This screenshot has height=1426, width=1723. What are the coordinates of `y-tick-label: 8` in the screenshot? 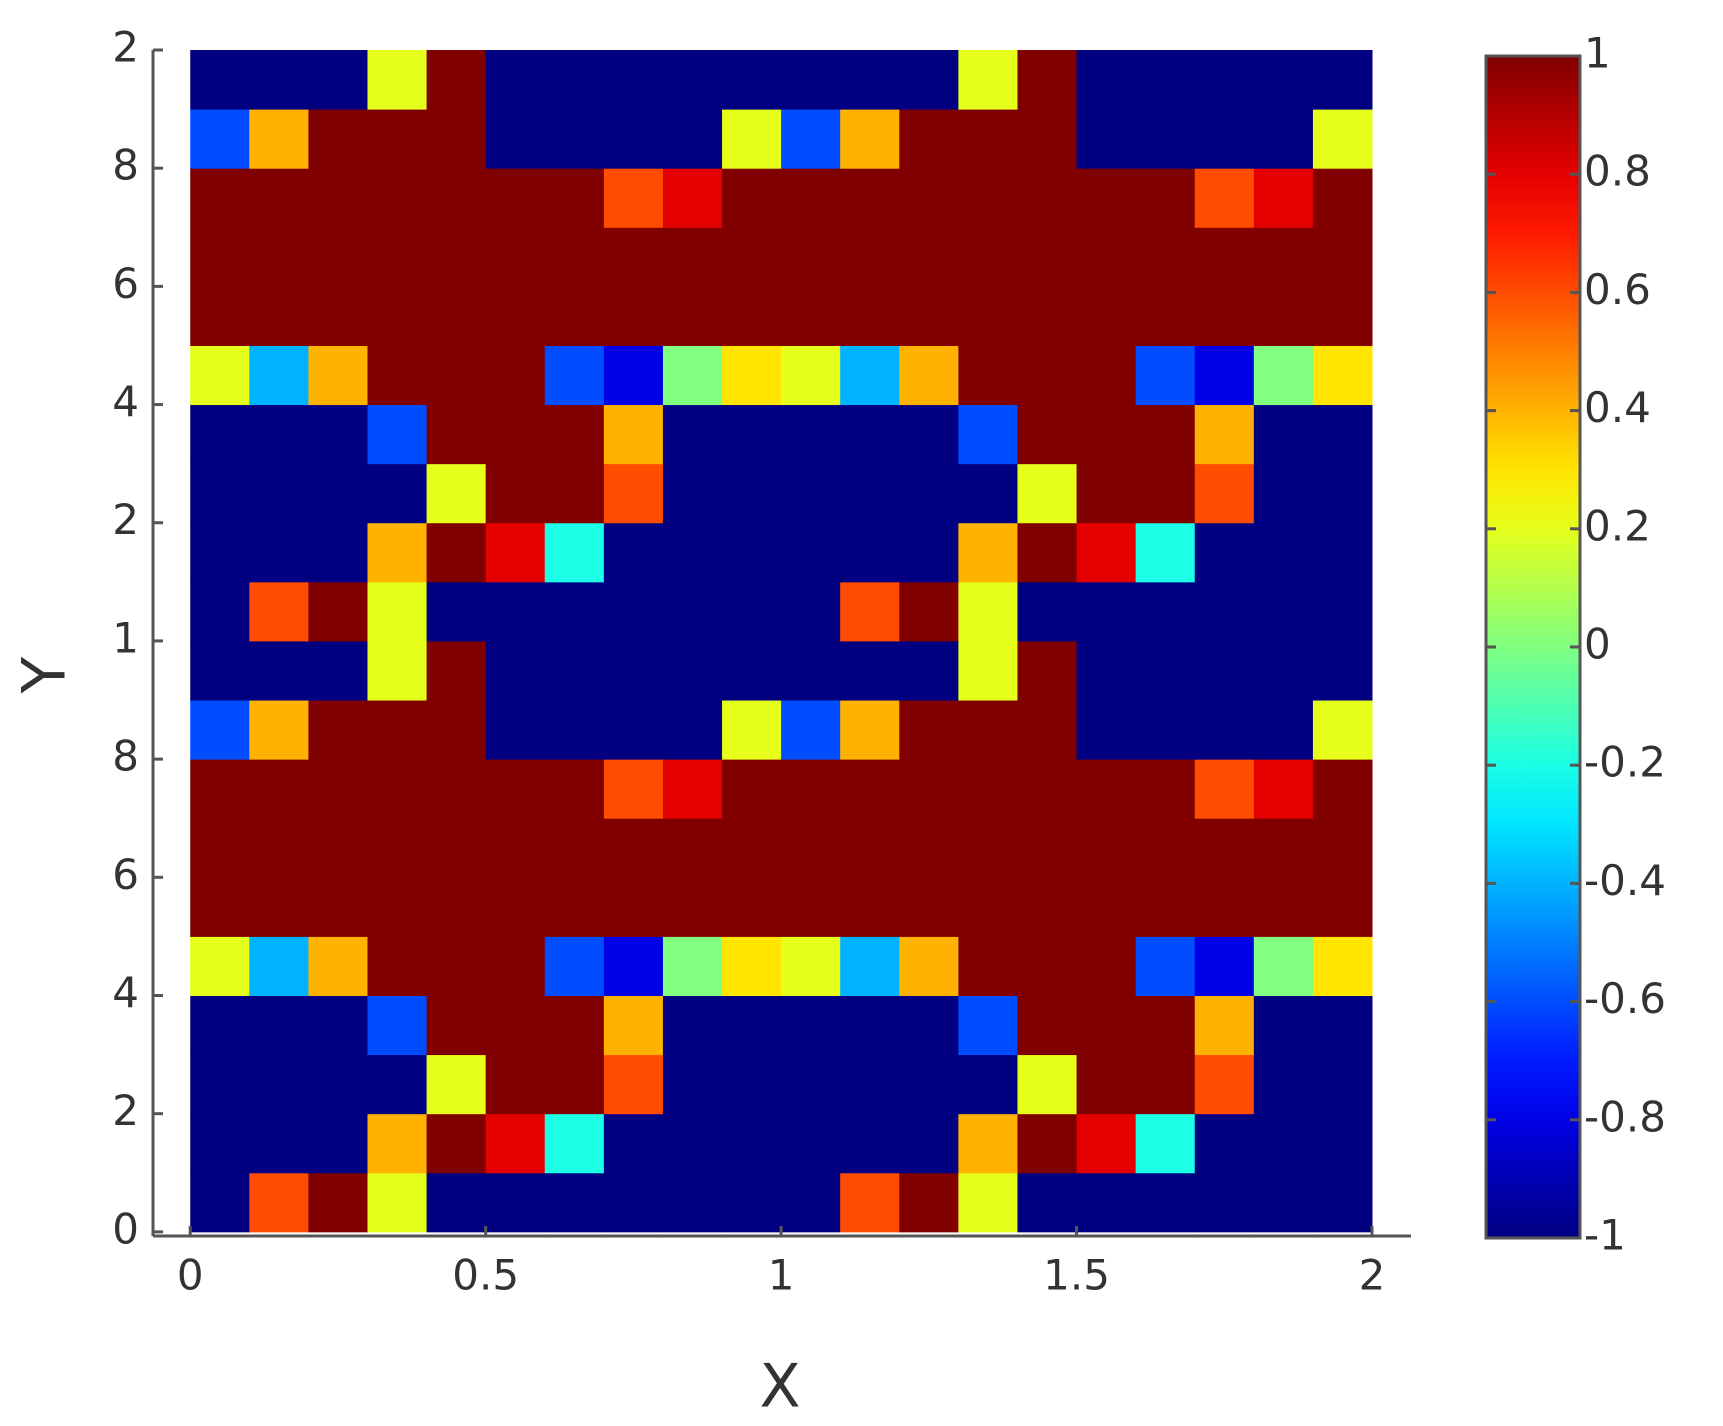 It's located at (125, 756).